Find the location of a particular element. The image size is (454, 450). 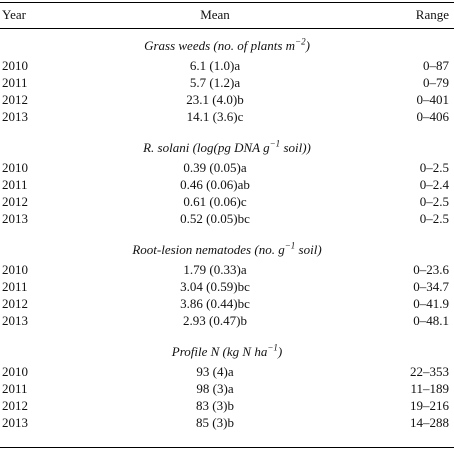

table-row: 2012 23.1 (4.0)b 0–401 is located at coordinates (225, 99).